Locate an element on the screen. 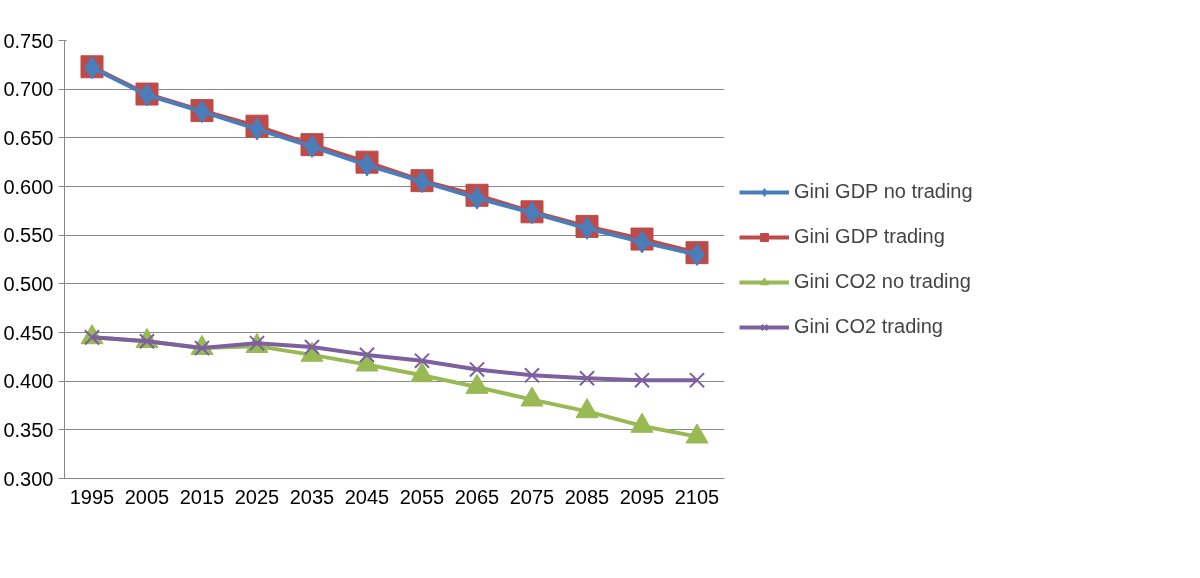 The height and width of the screenshot is (578, 1200). x-tick-label: 2005 is located at coordinates (147, 496).